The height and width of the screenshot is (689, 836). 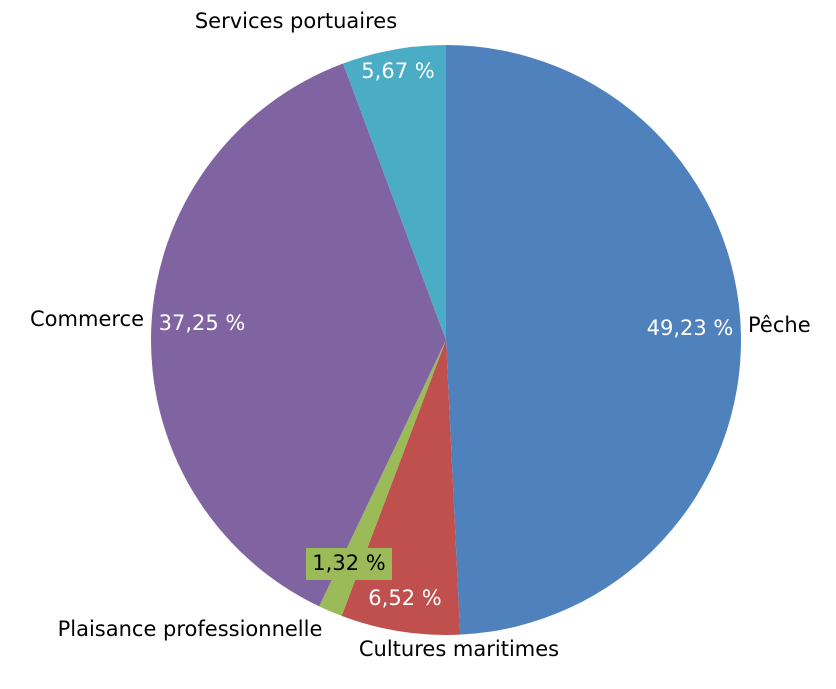 I want to click on pie-slice-plaisance-professionnelle, so click(x=382, y=478).